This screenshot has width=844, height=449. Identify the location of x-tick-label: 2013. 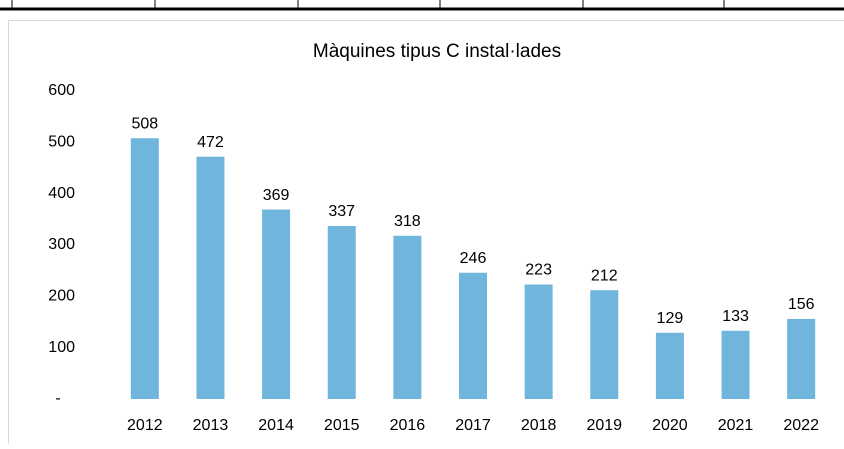
(211, 425).